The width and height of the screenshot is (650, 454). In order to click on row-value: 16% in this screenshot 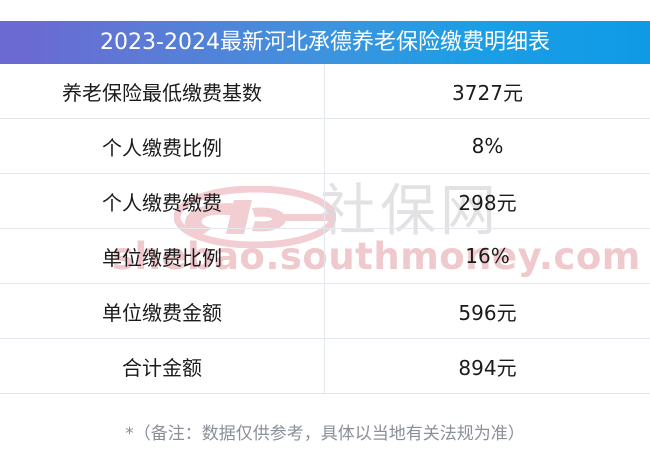, I will do `click(487, 256)`.